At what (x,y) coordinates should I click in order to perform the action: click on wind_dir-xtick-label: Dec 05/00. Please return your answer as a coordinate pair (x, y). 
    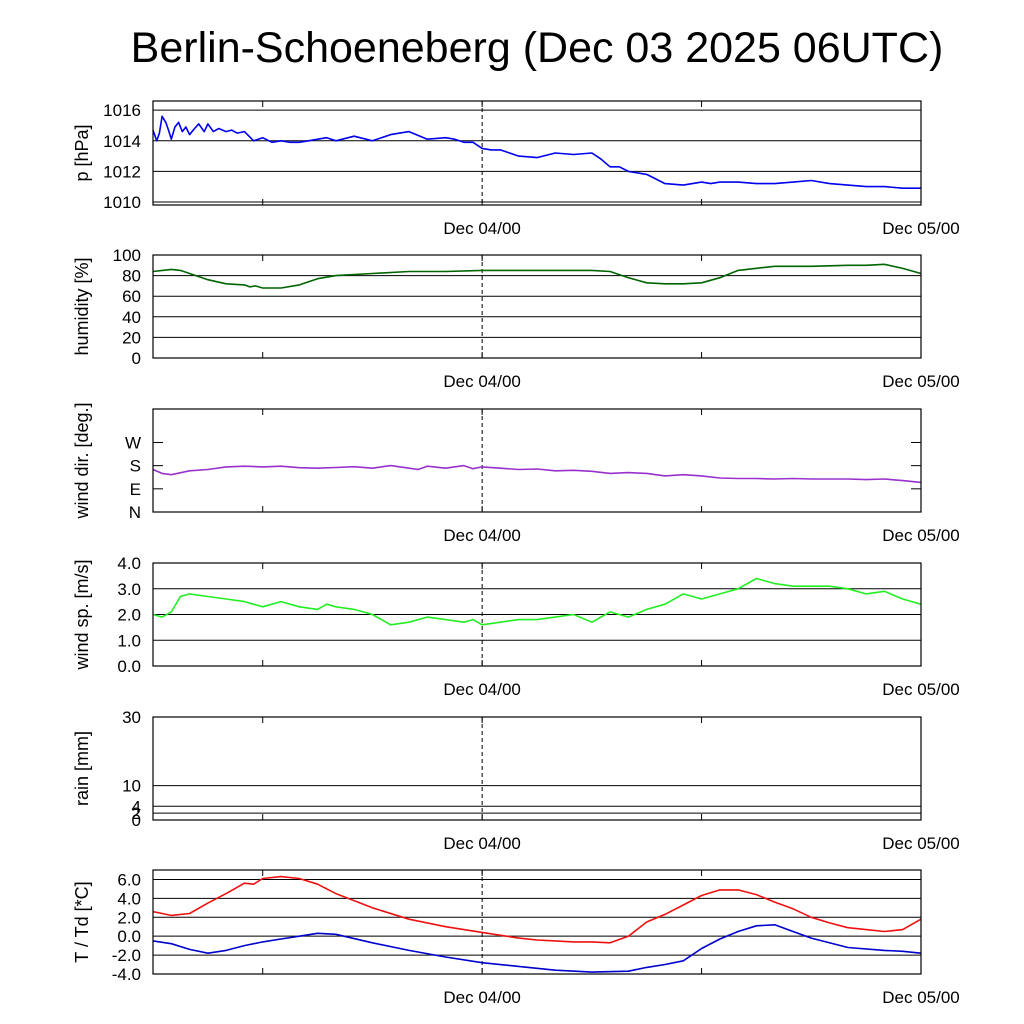
    Looking at the image, I should click on (921, 535).